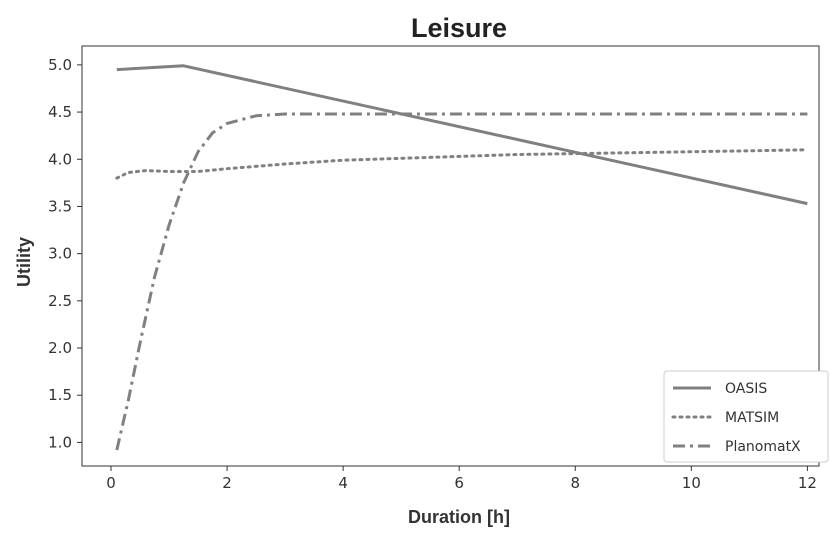 Image resolution: width=830 pixels, height=536 pixels. What do you see at coordinates (60, 206) in the screenshot?
I see `y-tick-label: 3.5` at bounding box center [60, 206].